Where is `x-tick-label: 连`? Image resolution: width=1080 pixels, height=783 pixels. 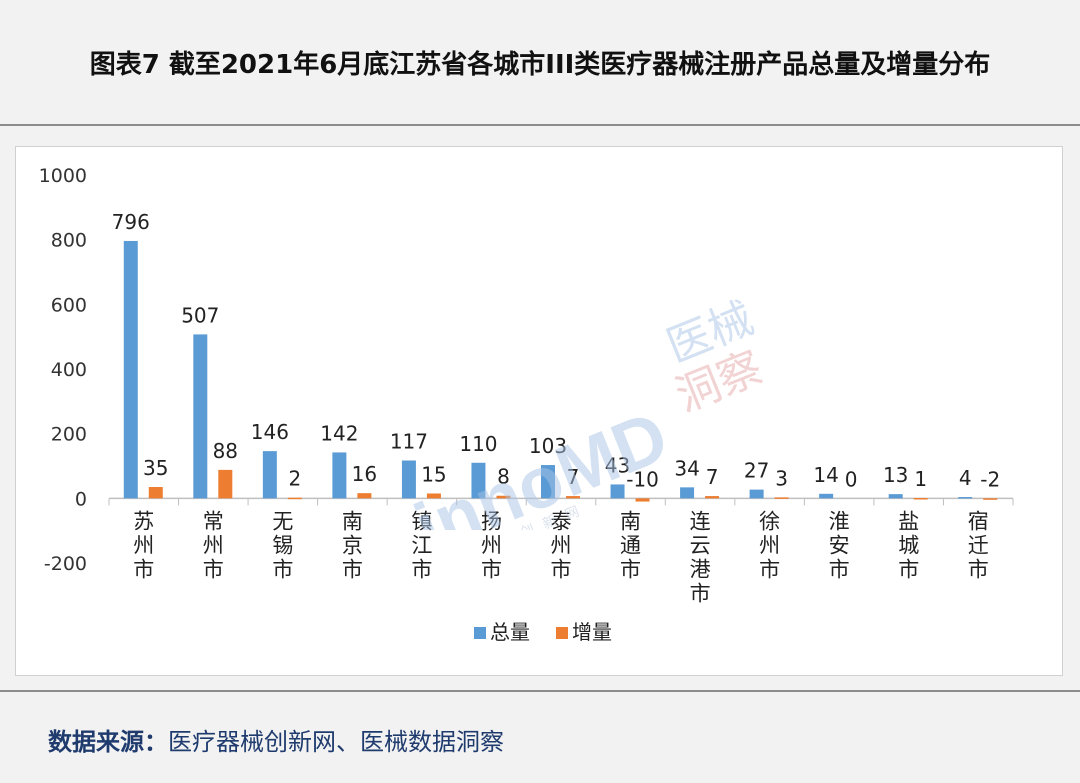 x-tick-label: 连 is located at coordinates (700, 521).